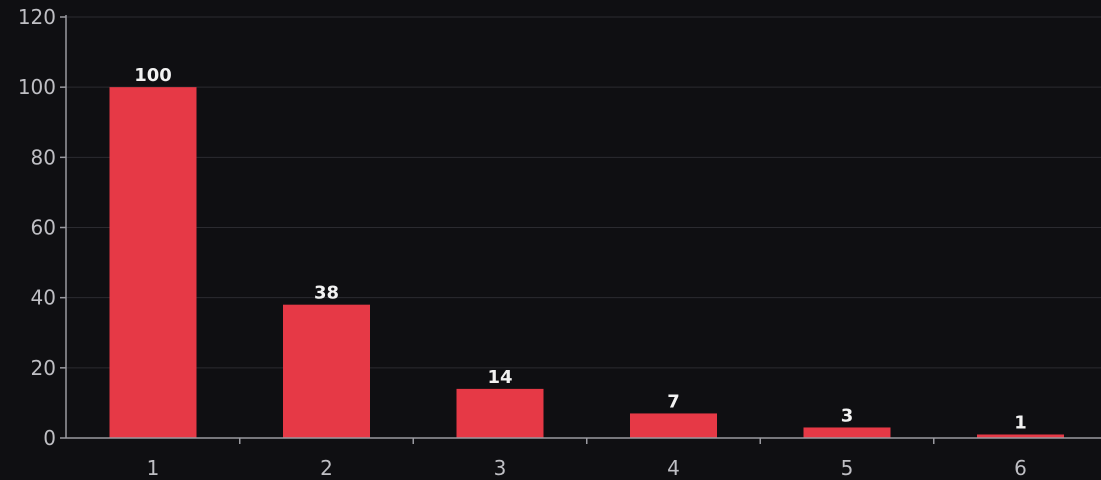 Image resolution: width=1101 pixels, height=480 pixels. What do you see at coordinates (499, 377) in the screenshot?
I see `data-label-3: 14` at bounding box center [499, 377].